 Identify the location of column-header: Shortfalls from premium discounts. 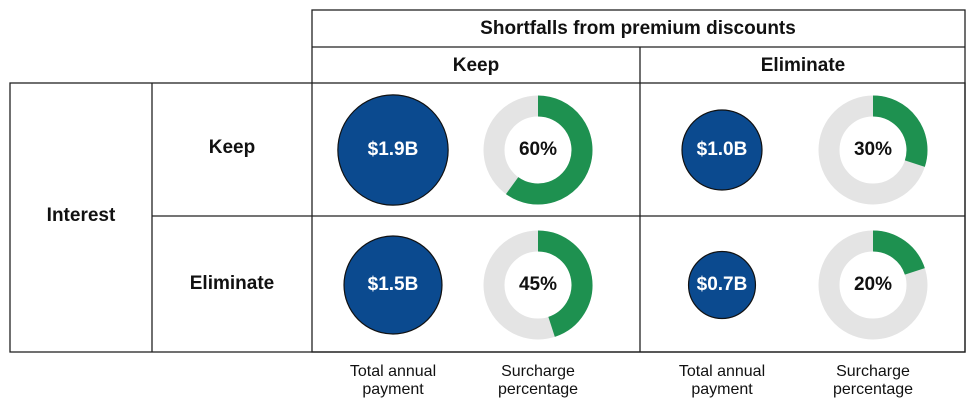
(638, 28).